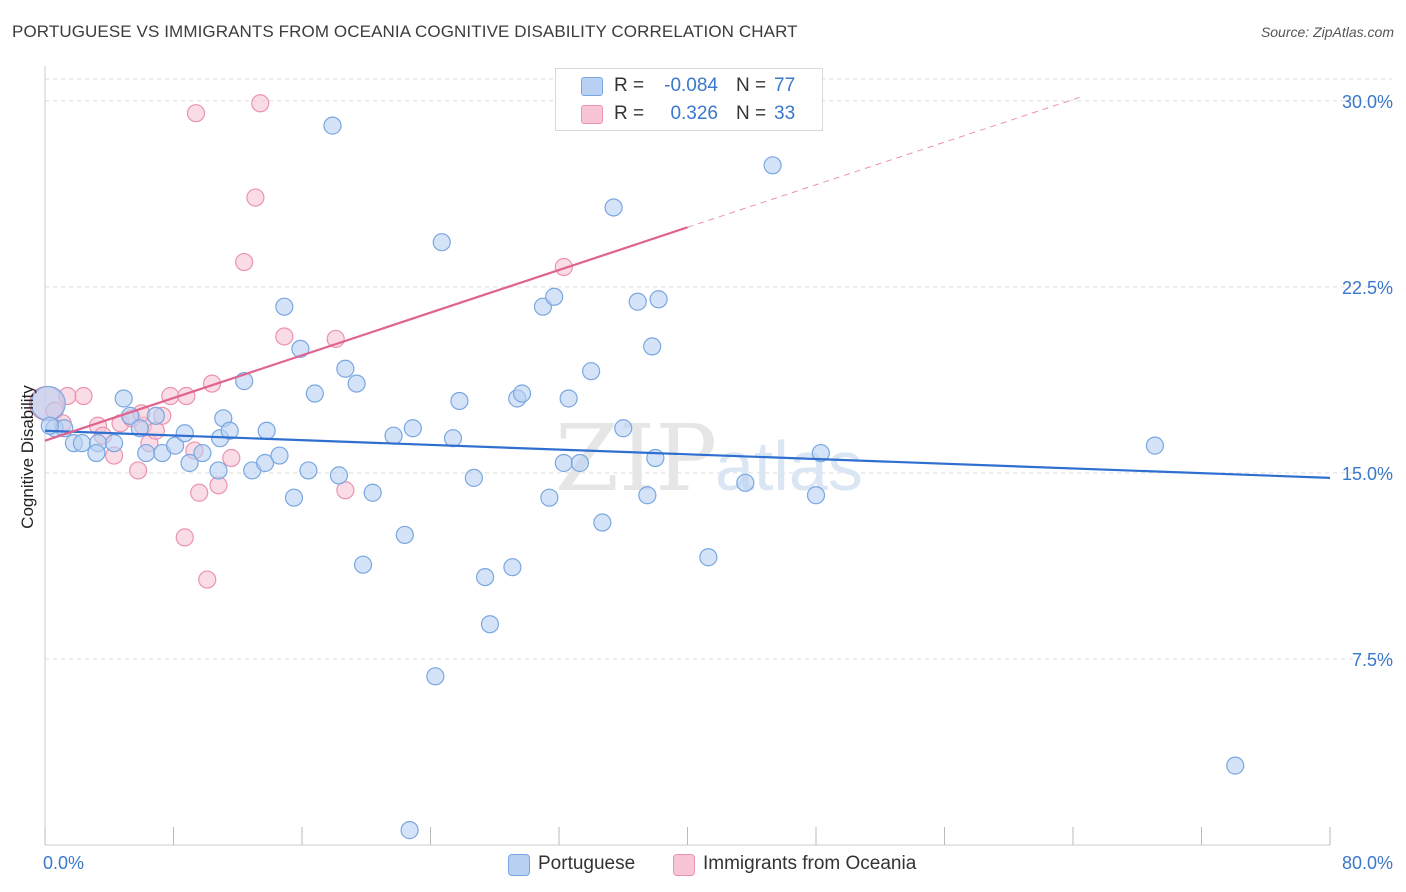  I want to click on y-tick-label: 15.0%, so click(1367, 474).